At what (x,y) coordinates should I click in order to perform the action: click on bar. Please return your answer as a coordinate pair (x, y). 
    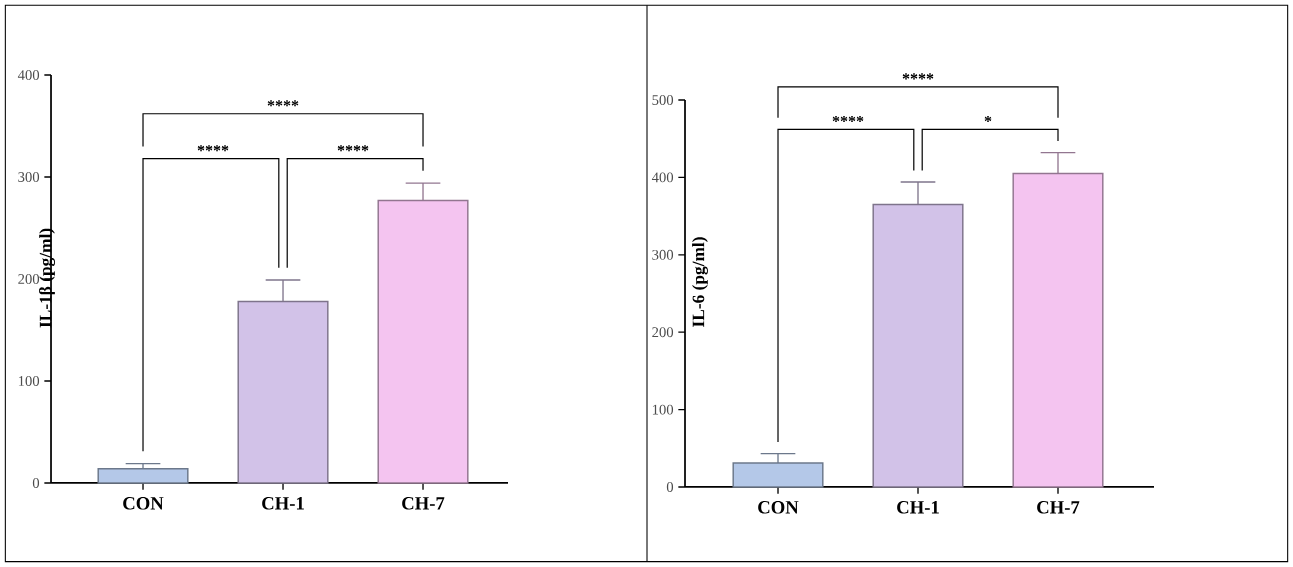
    Looking at the image, I should click on (143, 475).